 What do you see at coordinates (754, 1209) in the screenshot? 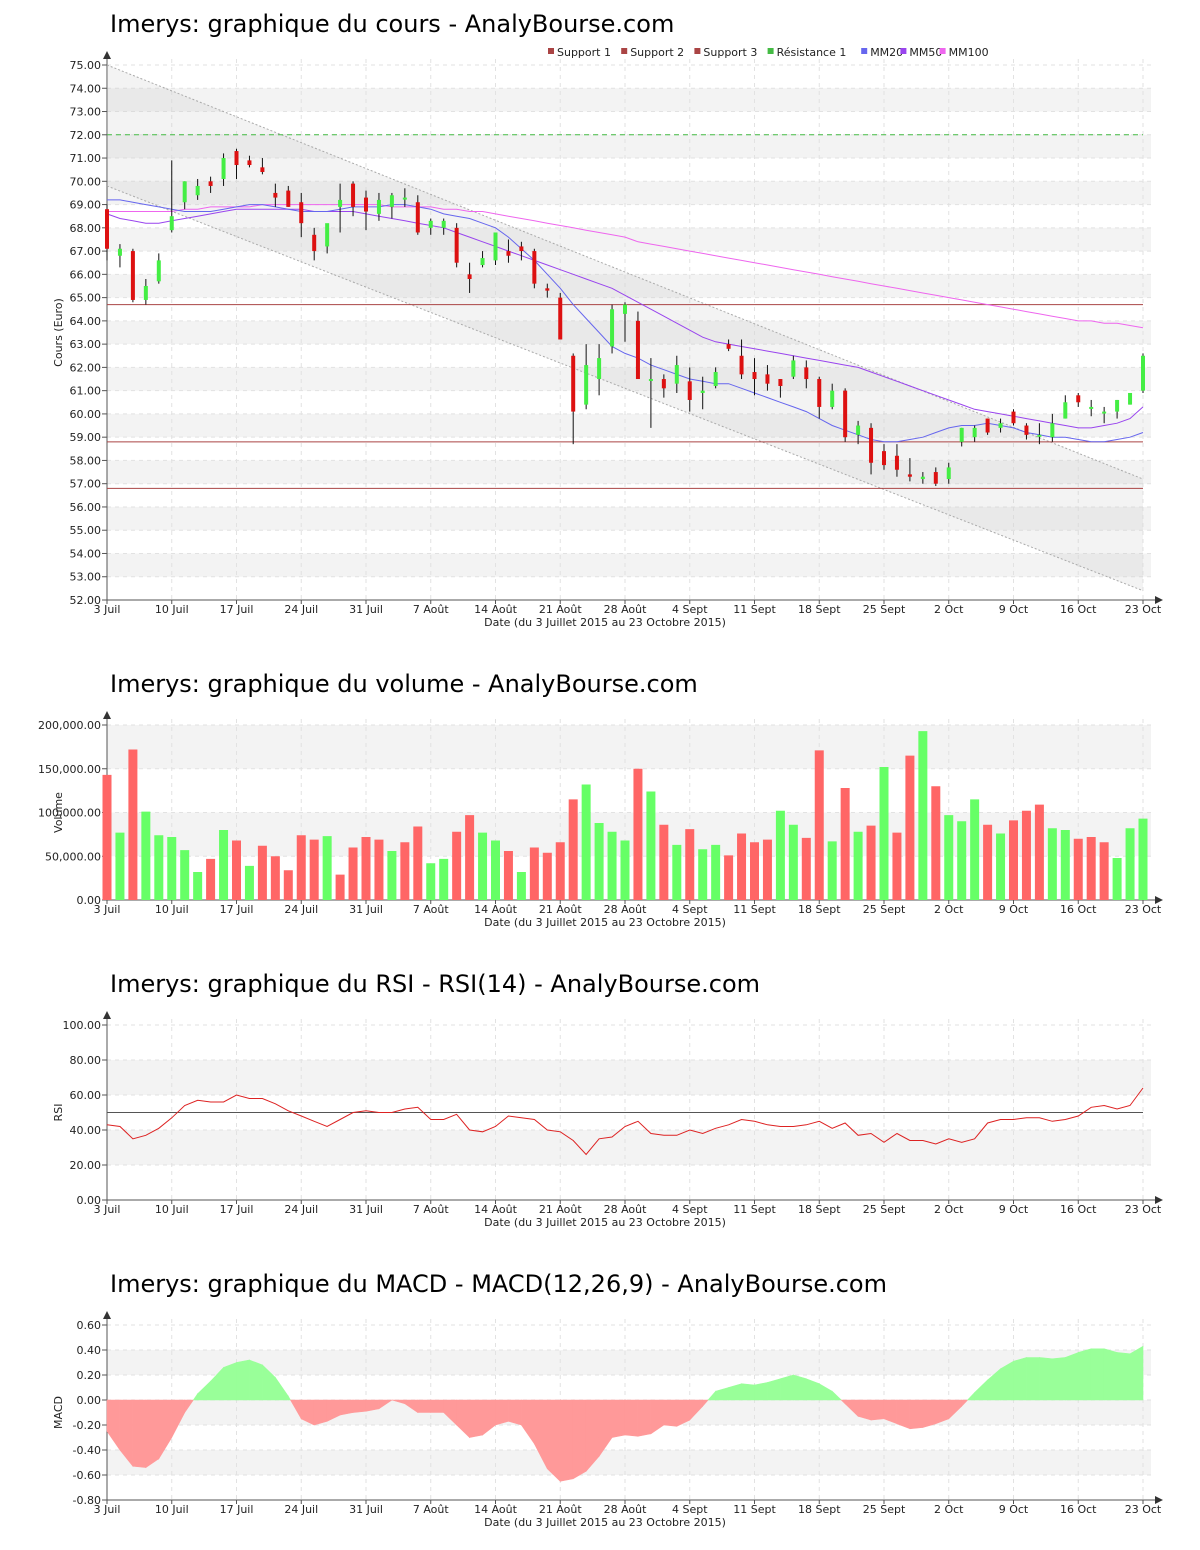
I see `rsi-xtick-label: 11 Sept` at bounding box center [754, 1209].